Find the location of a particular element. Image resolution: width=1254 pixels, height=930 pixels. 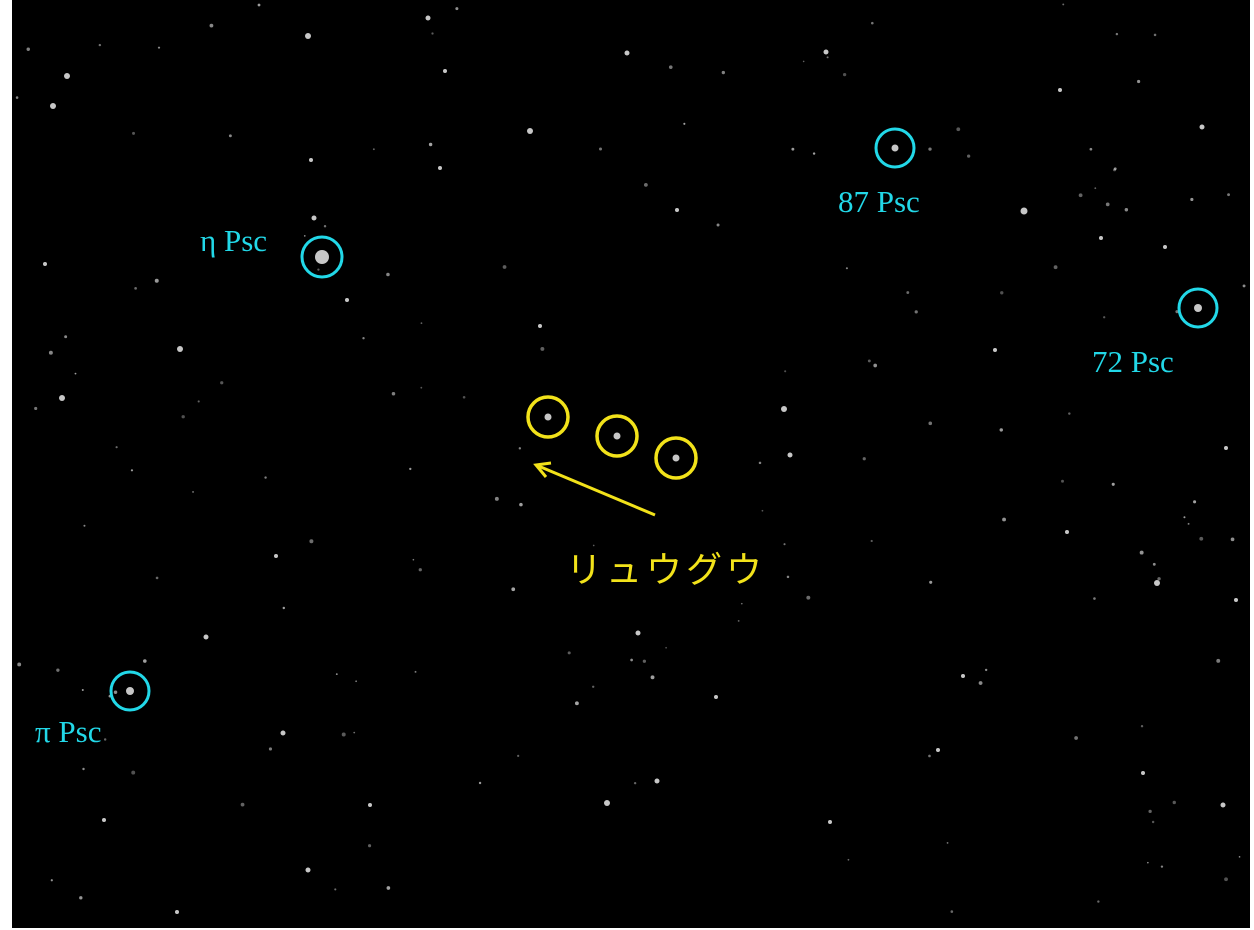

arrow-head is located at coordinates (542, 469).